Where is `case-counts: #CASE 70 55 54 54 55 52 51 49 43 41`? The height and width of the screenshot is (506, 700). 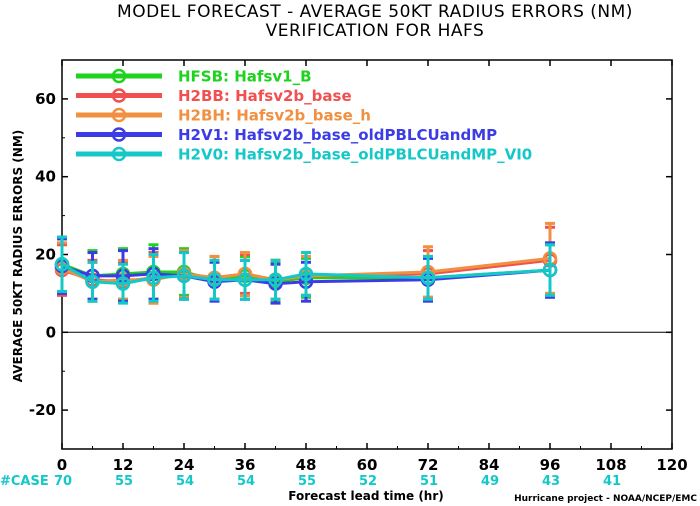
case-counts: #CASE 70 55 54 54 55 52 51 49 43 41 is located at coordinates (310, 481).